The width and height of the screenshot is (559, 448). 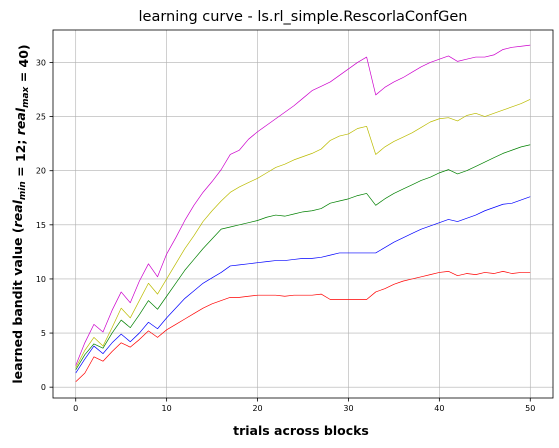 I want to click on y-tick-label: 25, so click(x=41, y=117).